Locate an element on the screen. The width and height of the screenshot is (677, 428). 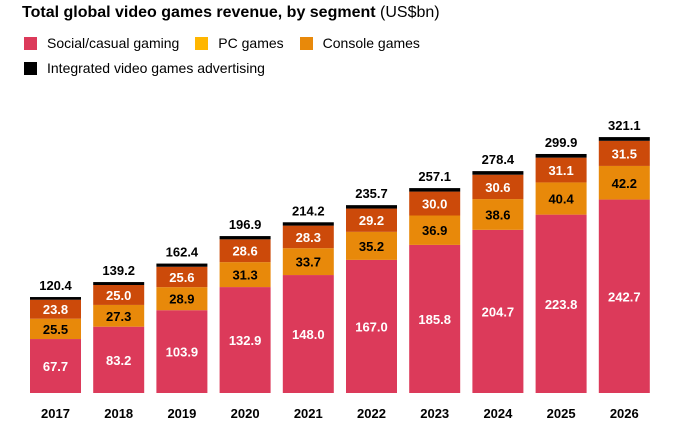
data-label-pc-2020: 31.3 is located at coordinates (244, 275).